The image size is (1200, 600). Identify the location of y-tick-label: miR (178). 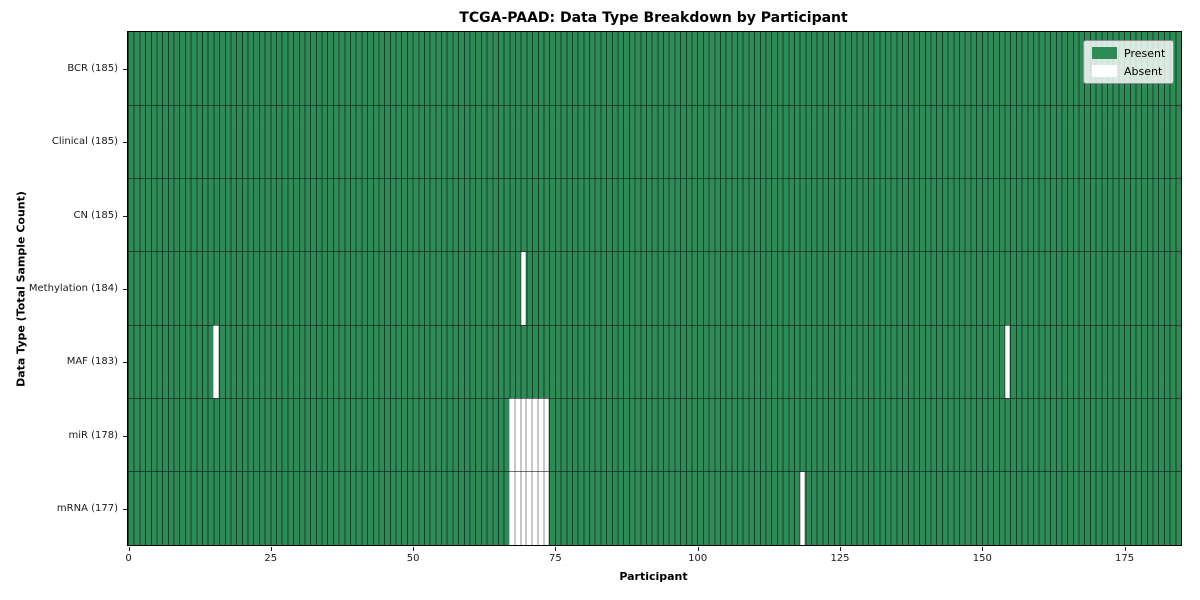
(93, 435).